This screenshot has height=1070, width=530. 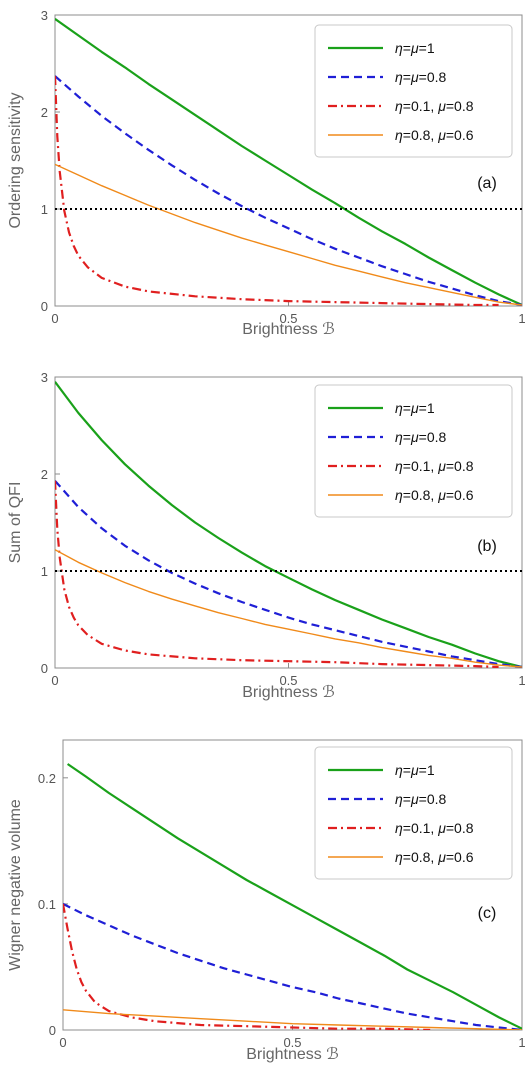 I want to click on panel-label: (c), so click(x=487, y=913).